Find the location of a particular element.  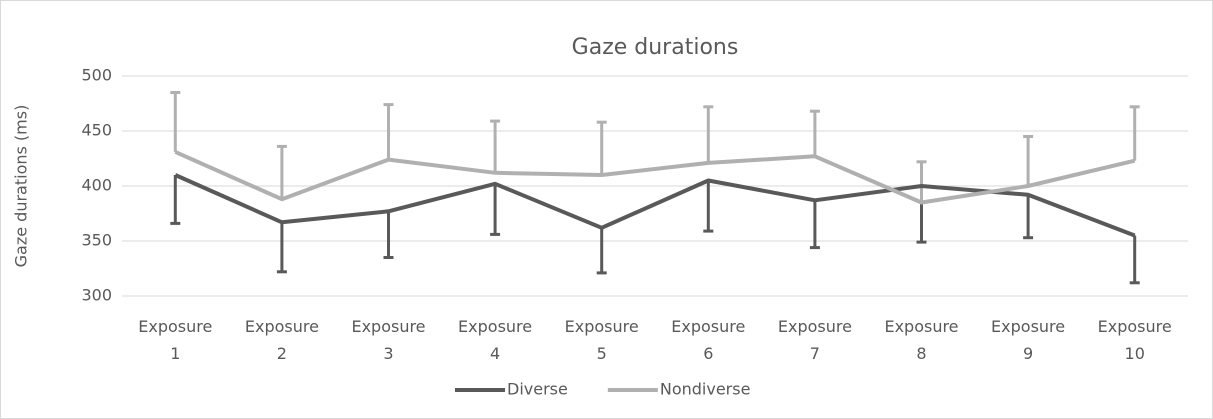

x-tick-label: Exposure 10 is located at coordinates (1135, 340).